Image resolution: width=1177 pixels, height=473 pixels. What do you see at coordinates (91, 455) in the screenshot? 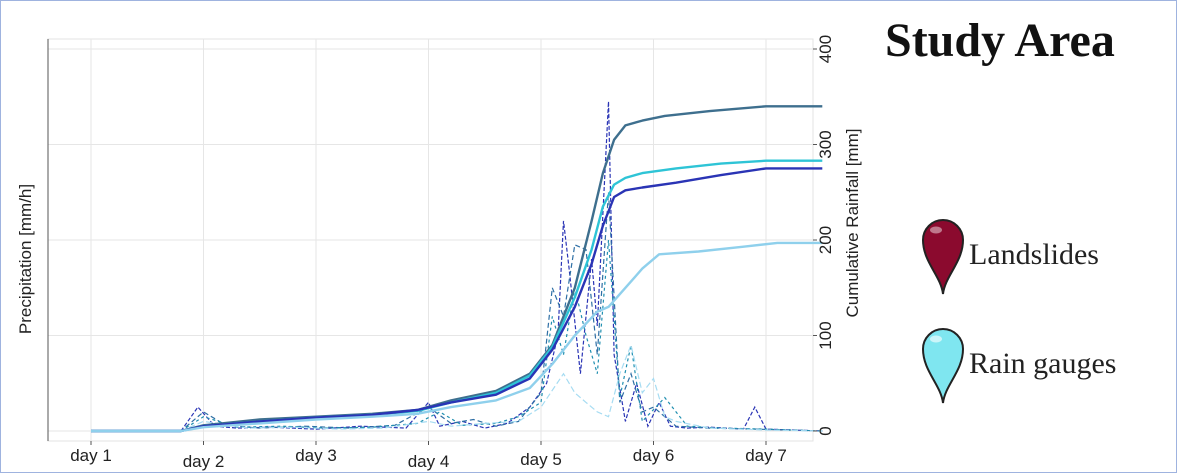
I see `x-tick-label: day 1` at bounding box center [91, 455].